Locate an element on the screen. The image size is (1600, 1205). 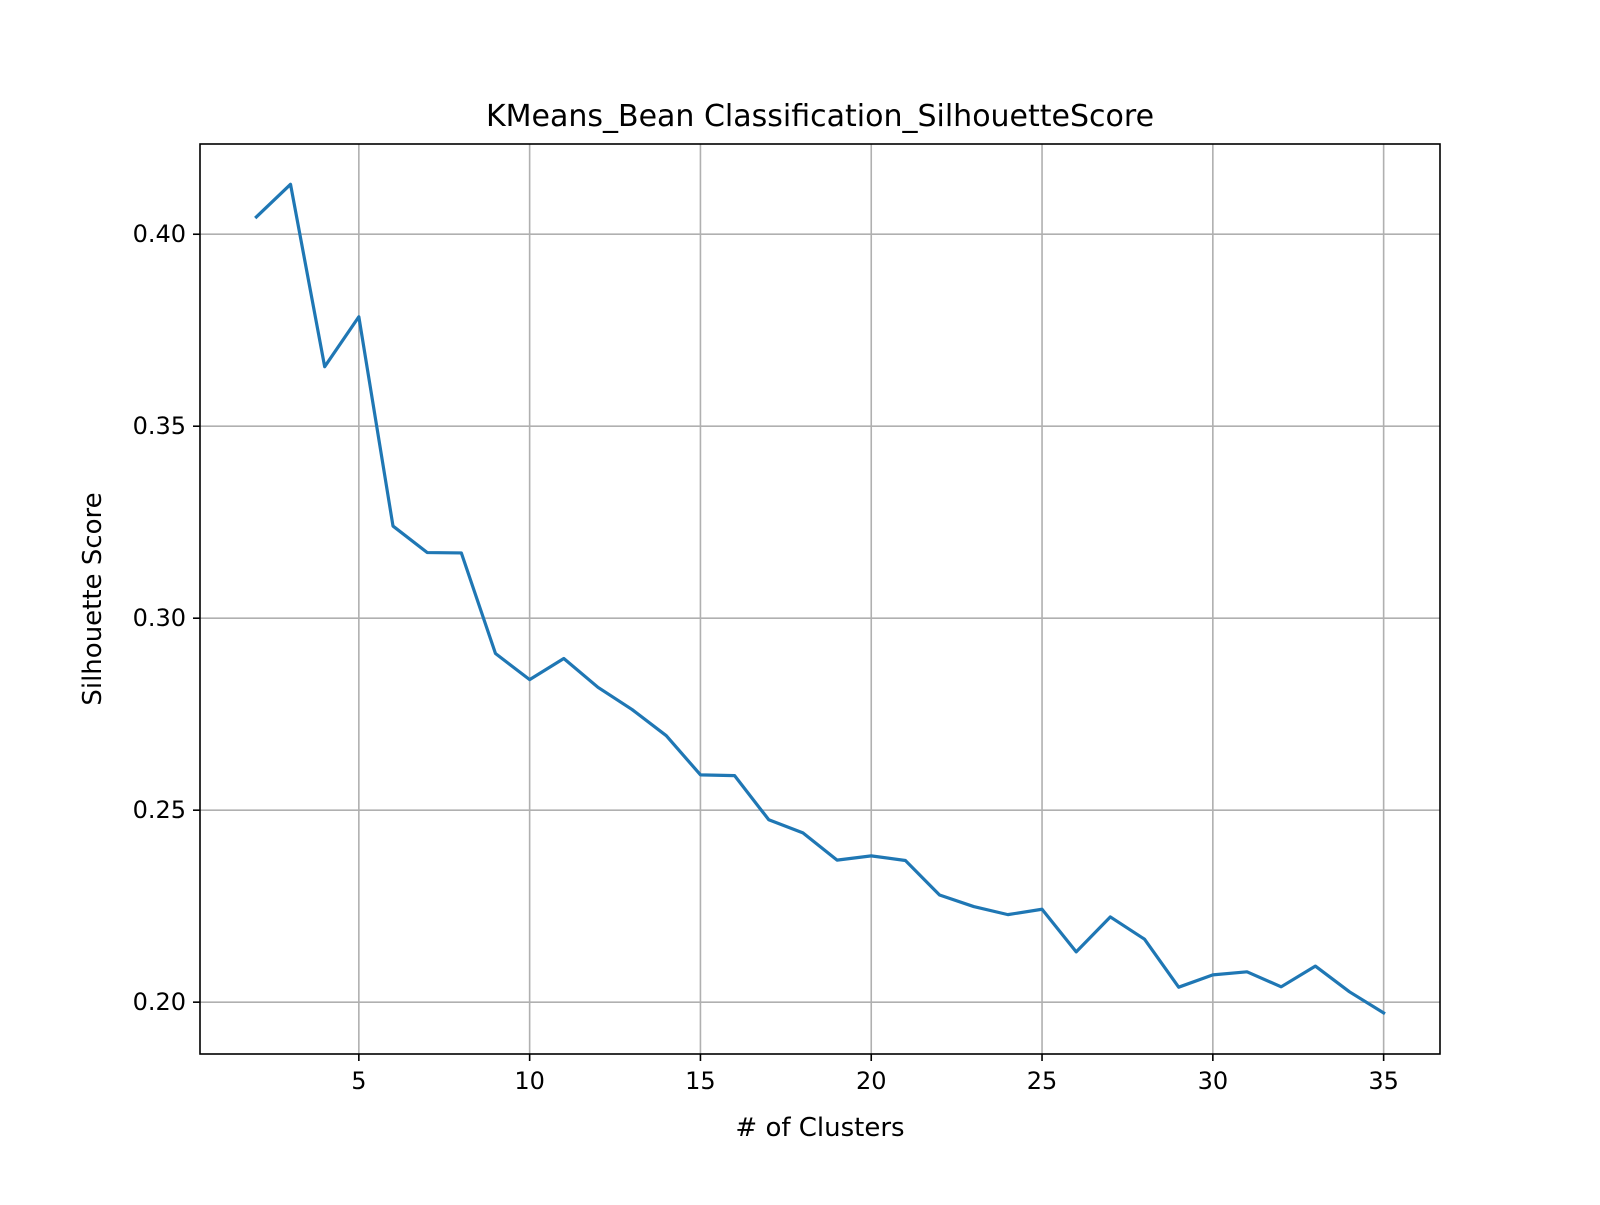
x-tick-label: 25 is located at coordinates (1042, 1081).